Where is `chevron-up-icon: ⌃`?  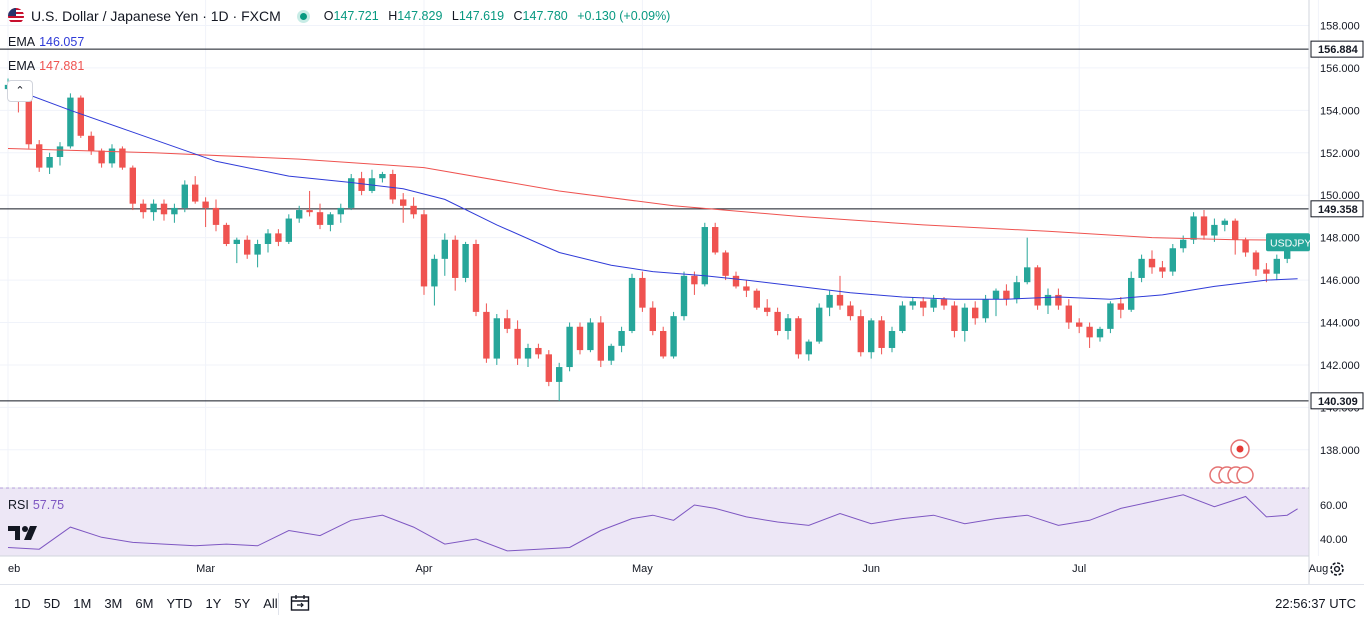 chevron-up-icon: ⌃ is located at coordinates (20, 91).